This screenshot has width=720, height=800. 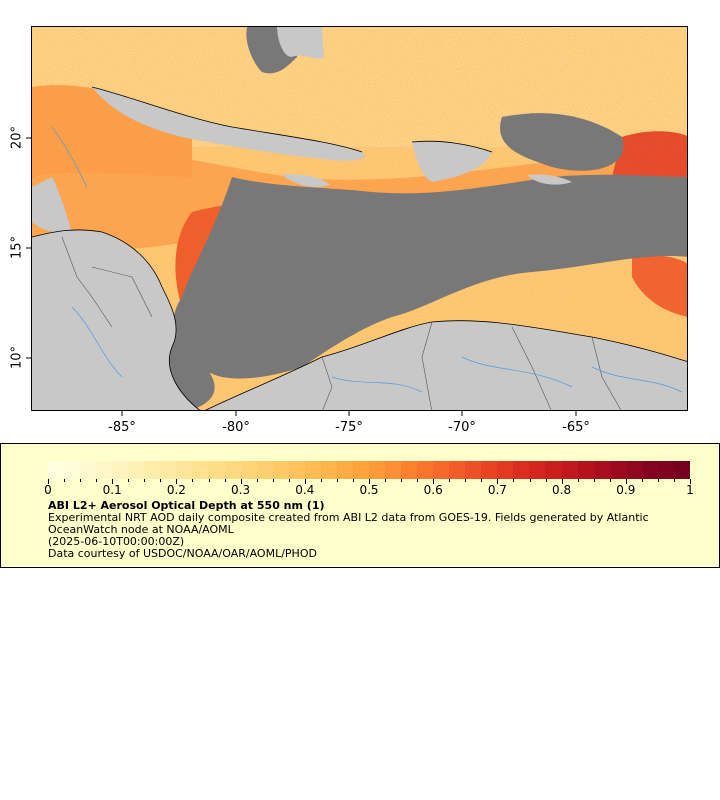 What do you see at coordinates (48, 490) in the screenshot?
I see `scale-tick-label: 0` at bounding box center [48, 490].